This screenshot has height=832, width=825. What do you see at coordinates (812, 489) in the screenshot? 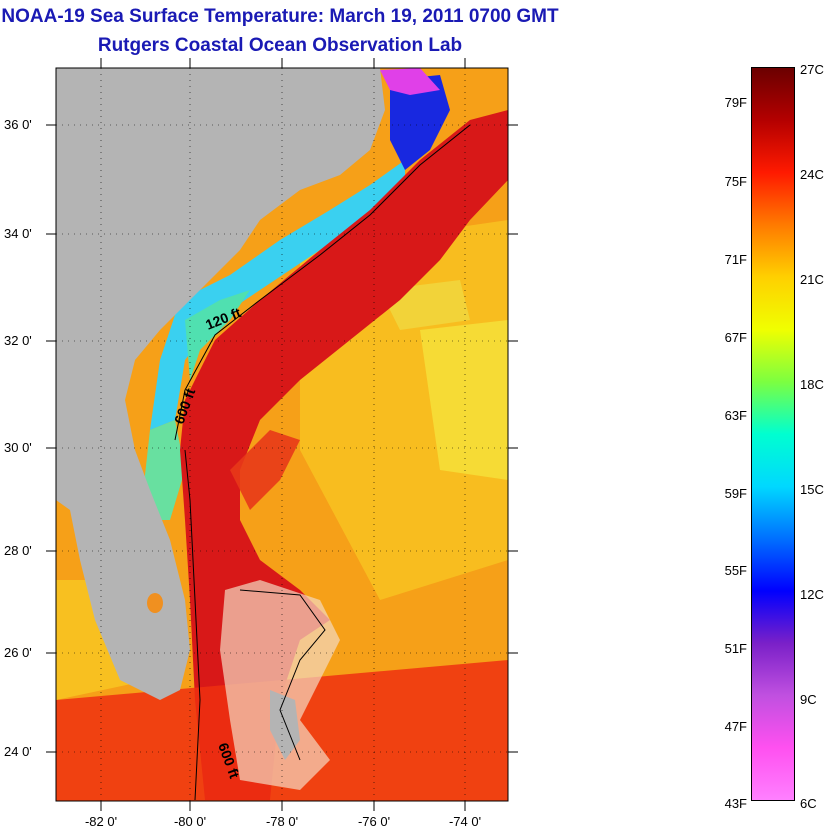
I see `colorbar-c-15: 15C` at bounding box center [812, 489].